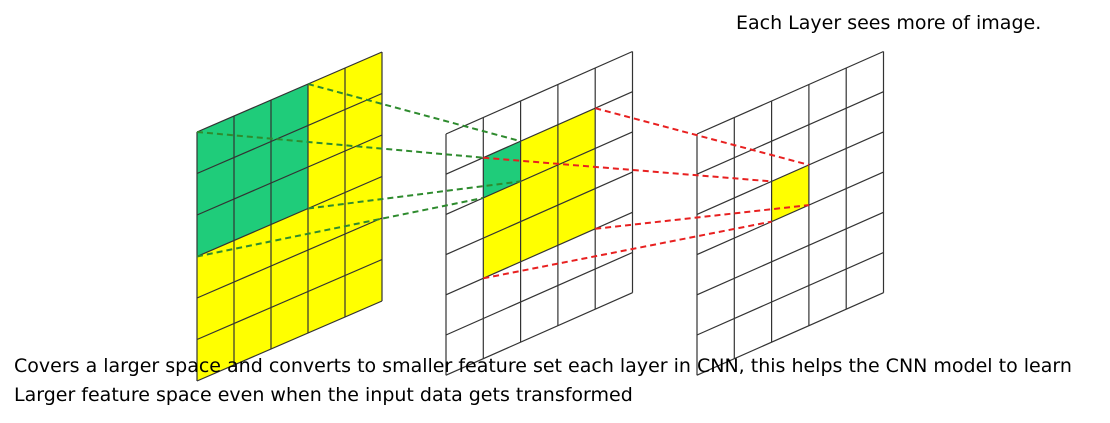 This screenshot has height=423, width=1110. I want to click on input-green-region, so click(252, 170).